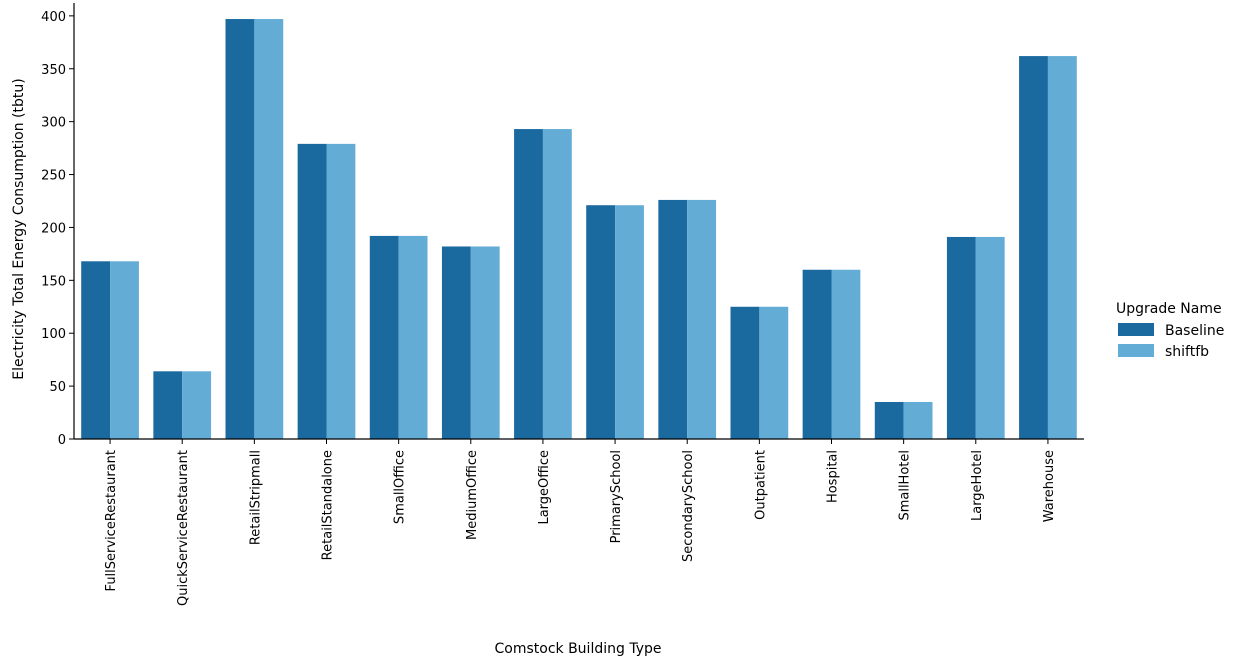 This screenshot has height=665, width=1244. I want to click on legend-swatch-baseline, so click(1136, 329).